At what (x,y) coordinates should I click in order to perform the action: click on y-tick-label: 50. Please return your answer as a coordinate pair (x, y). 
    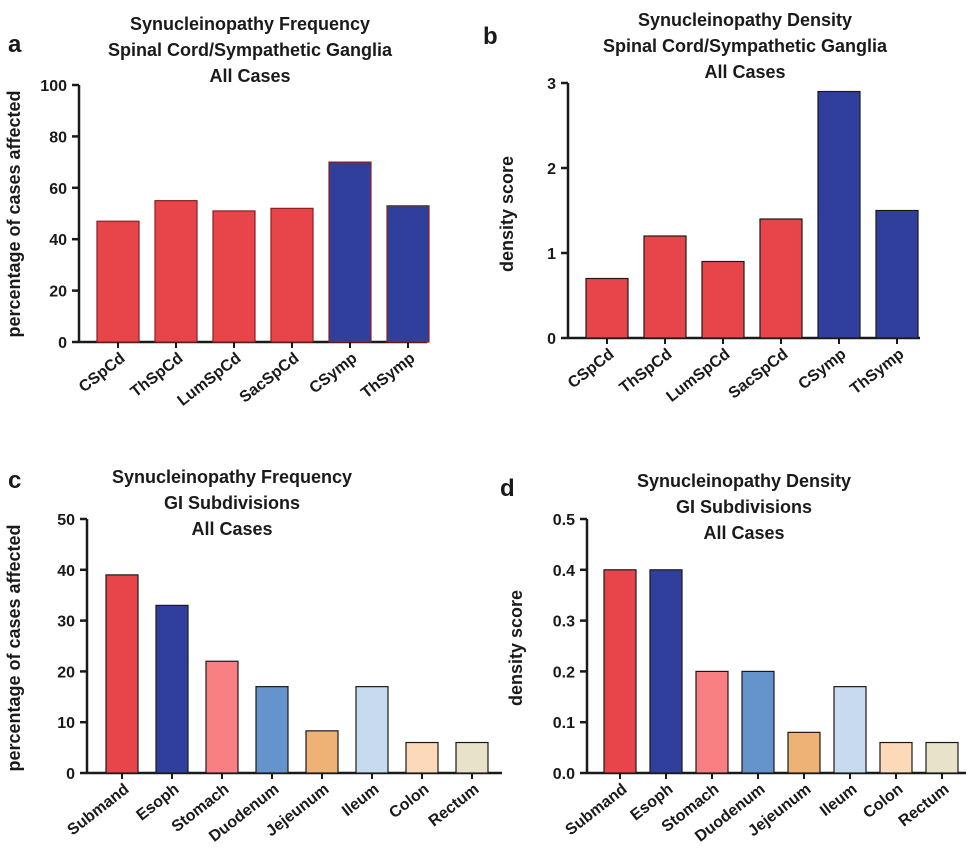
    Looking at the image, I should click on (66, 520).